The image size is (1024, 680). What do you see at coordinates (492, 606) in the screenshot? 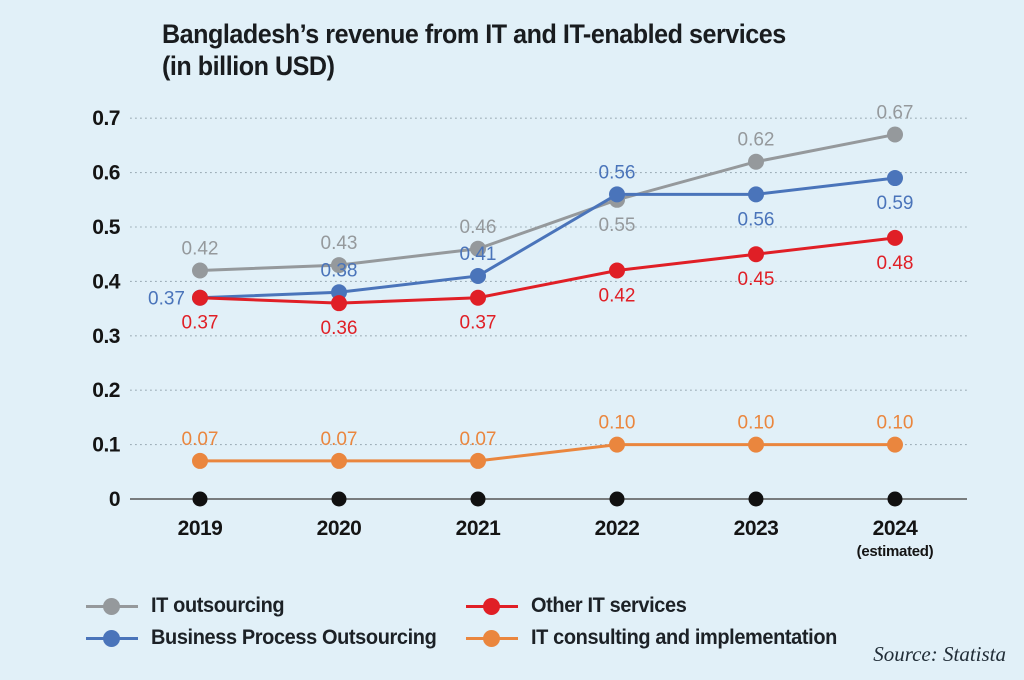
I see `other-it-services-marker-icon` at bounding box center [492, 606].